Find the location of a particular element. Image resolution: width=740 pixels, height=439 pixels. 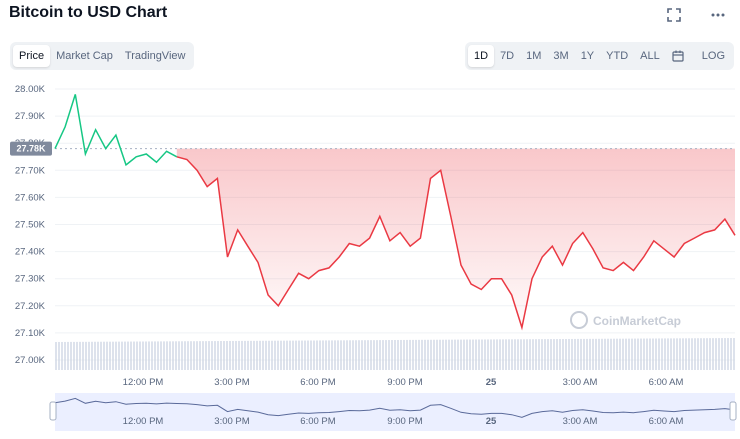

calendar-icon is located at coordinates (678, 56).